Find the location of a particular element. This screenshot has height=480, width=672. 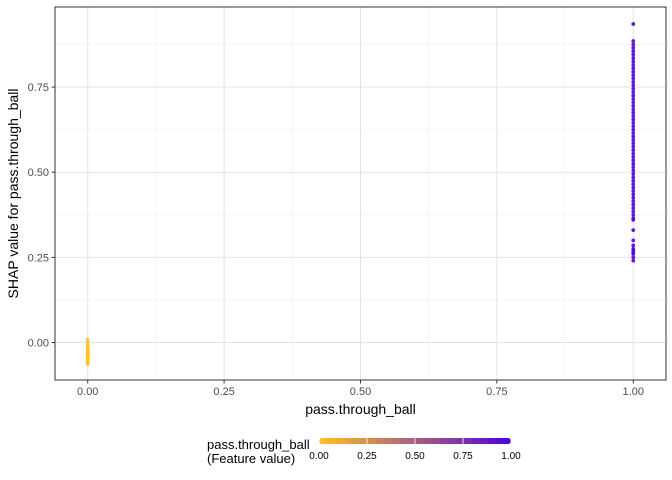

x-tick-label: 0.25 is located at coordinates (223, 392).